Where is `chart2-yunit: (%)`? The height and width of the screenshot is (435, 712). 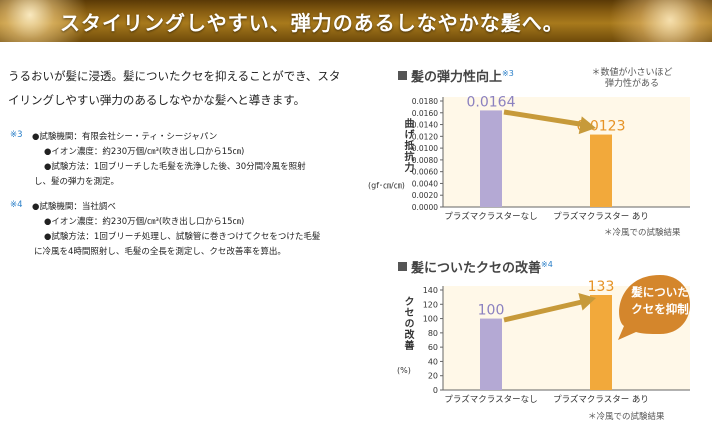 chart2-yunit: (%) is located at coordinates (404, 370).